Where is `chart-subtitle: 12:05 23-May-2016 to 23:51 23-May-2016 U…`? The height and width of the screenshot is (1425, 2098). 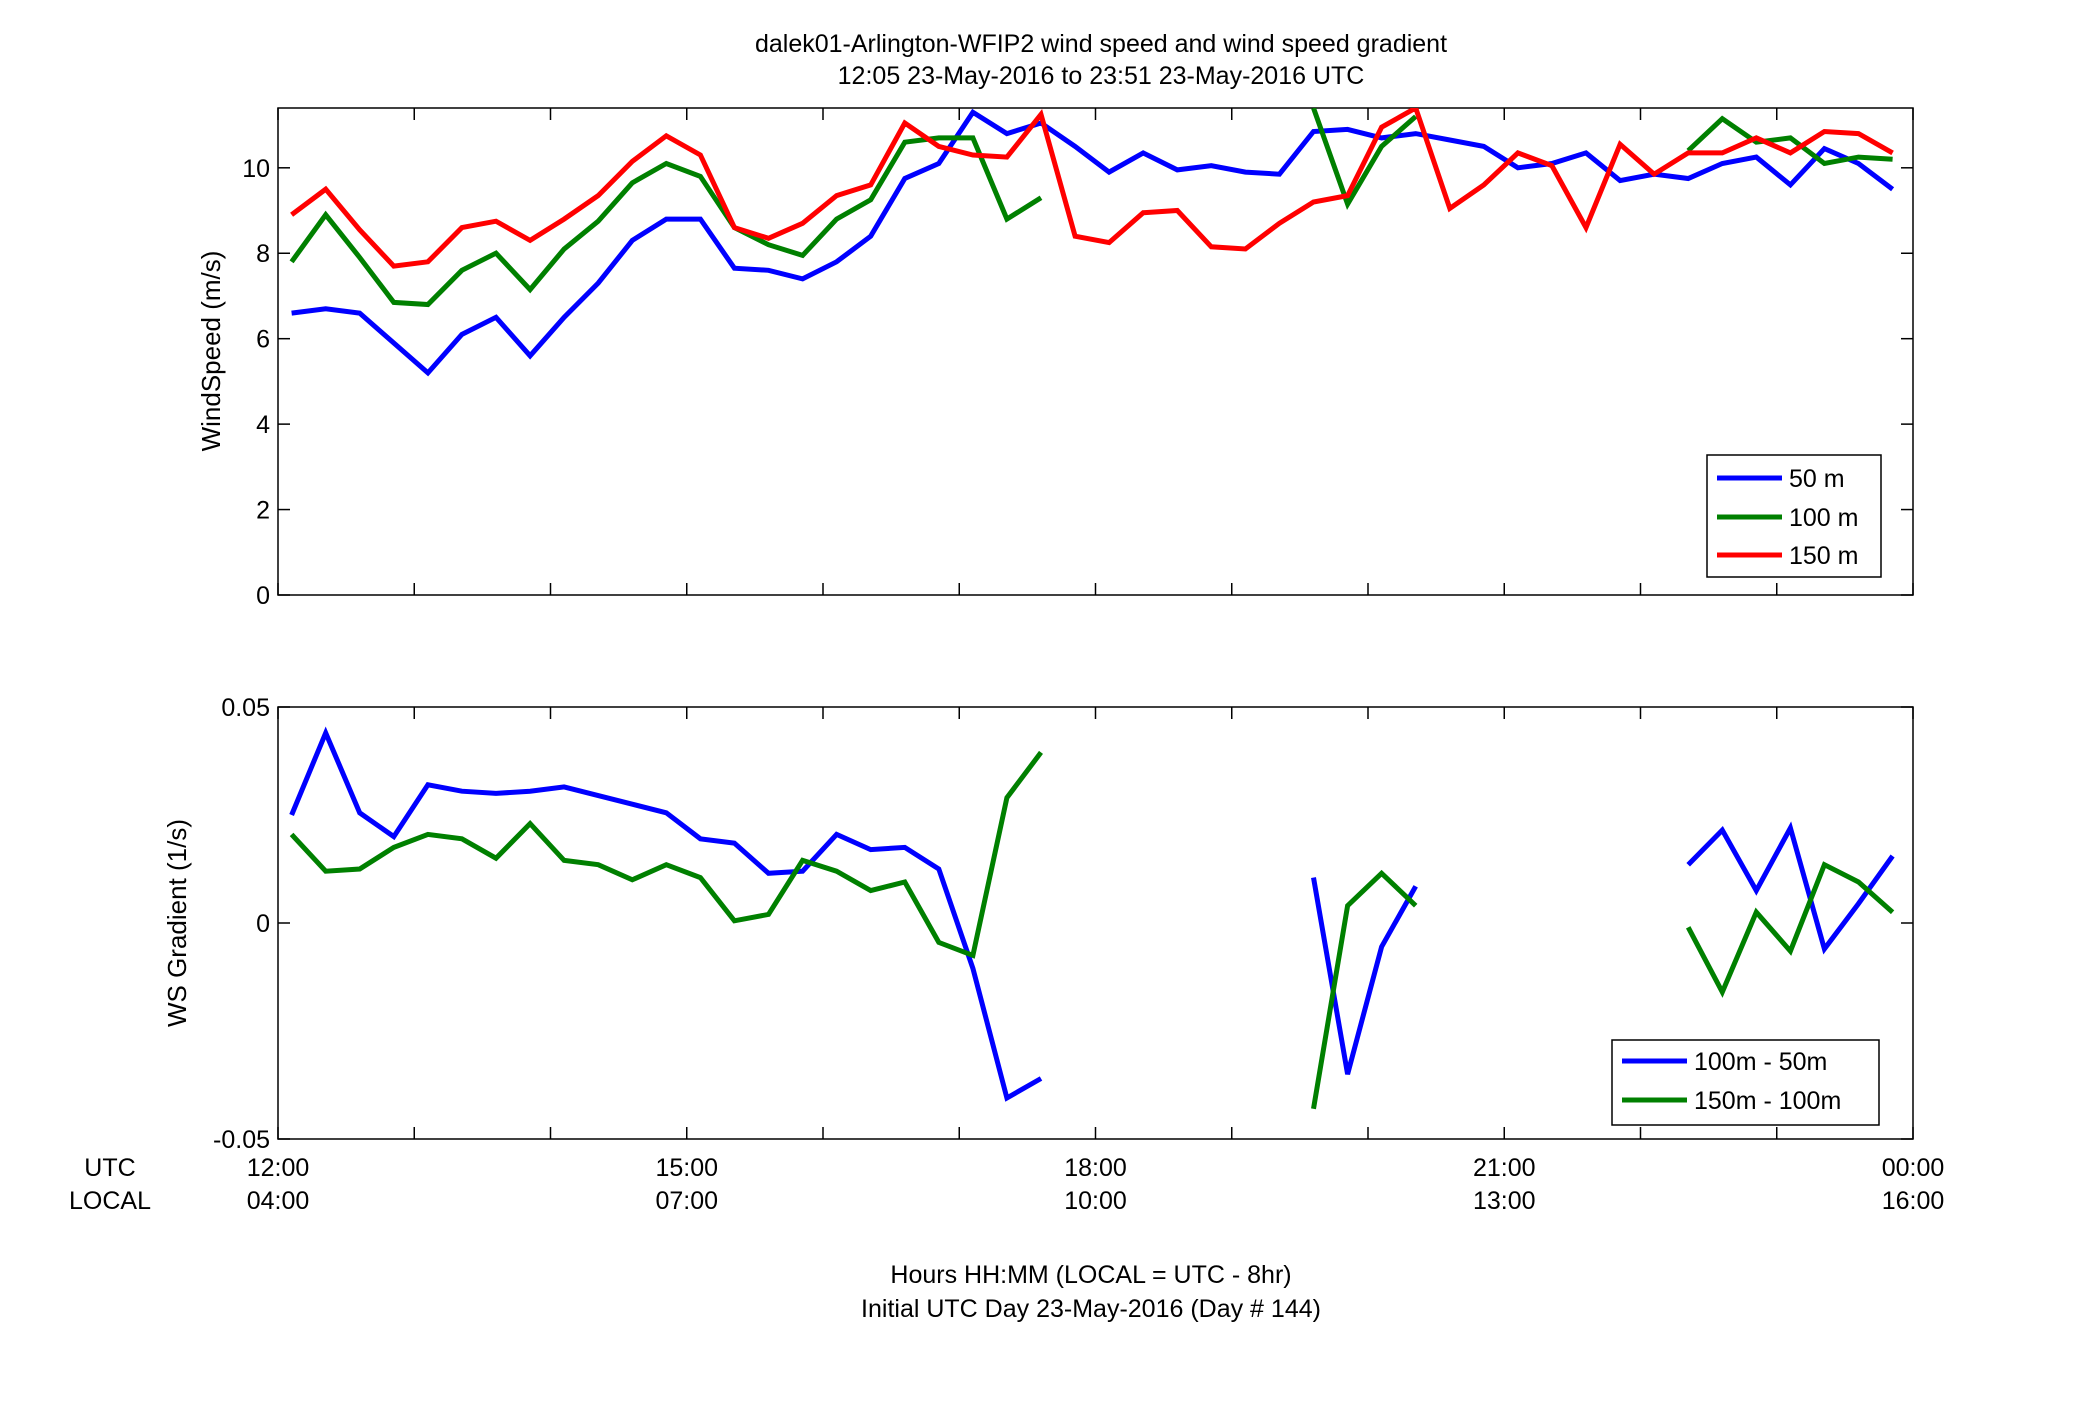
chart-subtitle: 12:05 23-May-2016 to 23:51 23-May-2016 U… is located at coordinates (1101, 76).